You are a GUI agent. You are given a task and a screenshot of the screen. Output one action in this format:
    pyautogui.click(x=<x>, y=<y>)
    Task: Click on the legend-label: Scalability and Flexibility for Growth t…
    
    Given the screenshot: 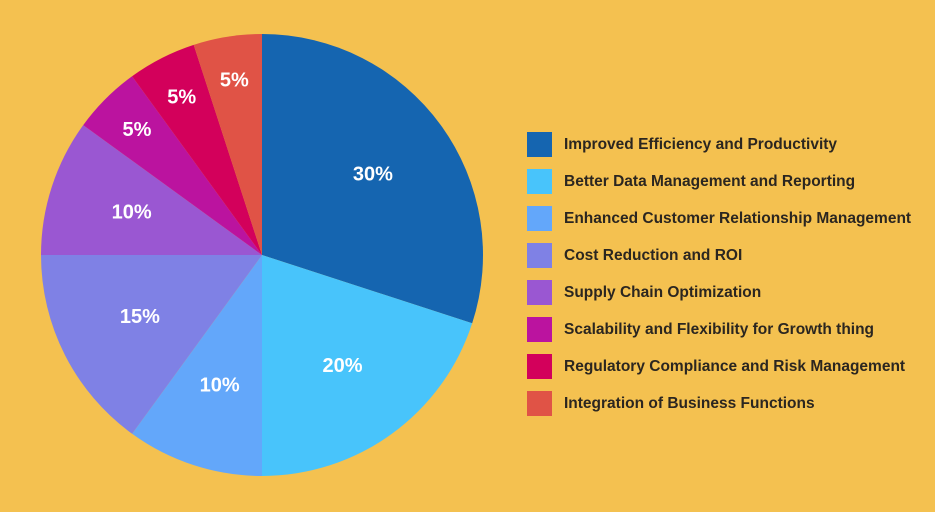 What is the action you would take?
    pyautogui.click(x=719, y=329)
    